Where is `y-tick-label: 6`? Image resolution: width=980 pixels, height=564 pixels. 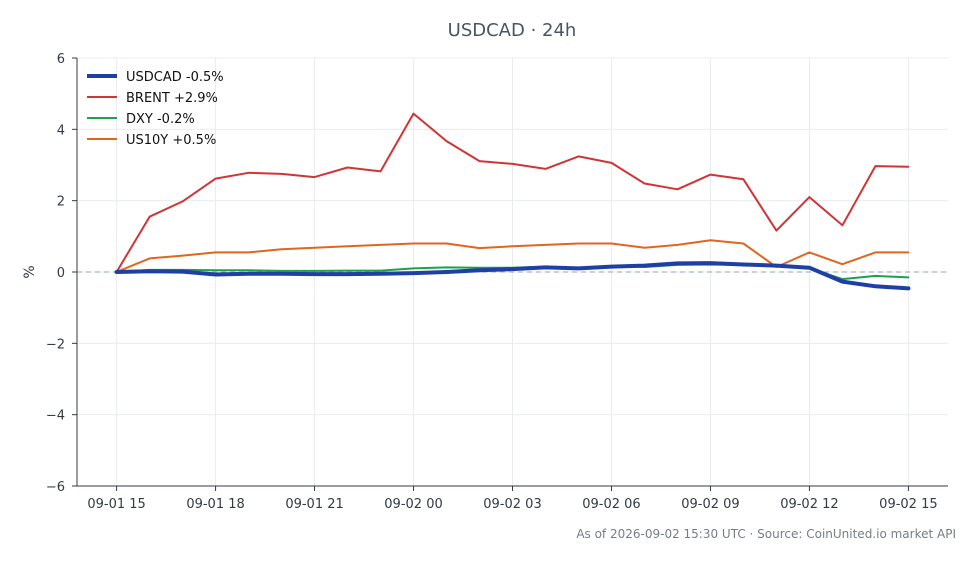 y-tick-label: 6 is located at coordinates (61, 59).